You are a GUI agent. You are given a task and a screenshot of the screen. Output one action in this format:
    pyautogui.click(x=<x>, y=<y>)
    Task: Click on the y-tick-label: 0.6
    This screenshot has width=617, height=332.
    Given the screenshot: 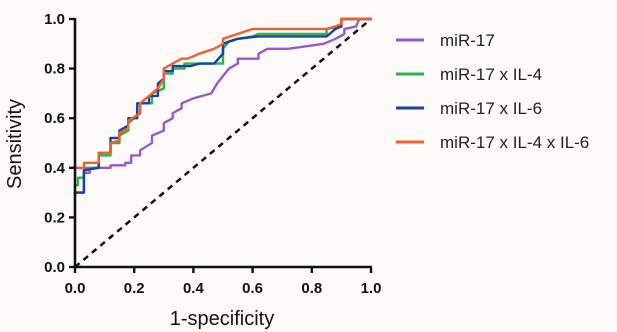 What is the action you would take?
    pyautogui.click(x=54, y=118)
    